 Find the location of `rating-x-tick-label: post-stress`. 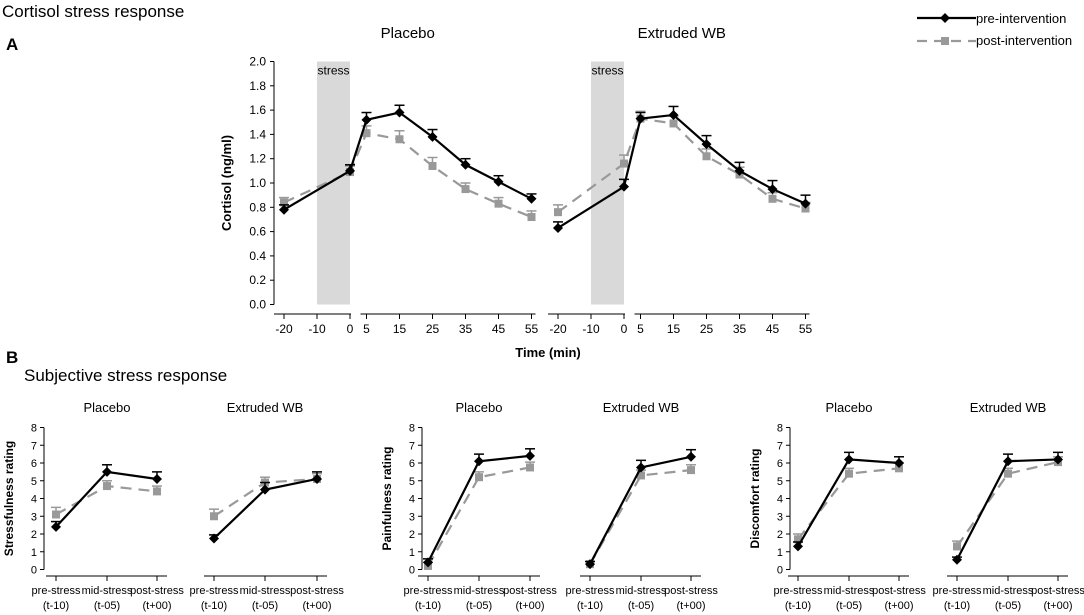

rating-x-tick-label: post-stress is located at coordinates (691, 591).